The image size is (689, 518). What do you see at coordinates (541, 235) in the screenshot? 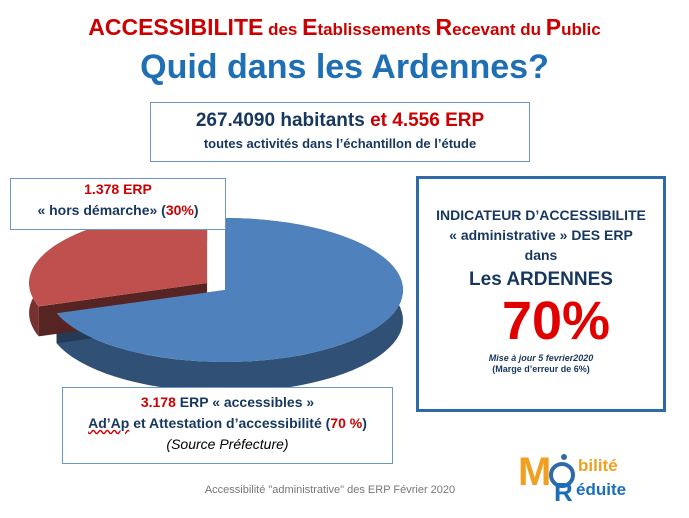
I see `indicator-line2: « administrative » DES ERP` at bounding box center [541, 235].